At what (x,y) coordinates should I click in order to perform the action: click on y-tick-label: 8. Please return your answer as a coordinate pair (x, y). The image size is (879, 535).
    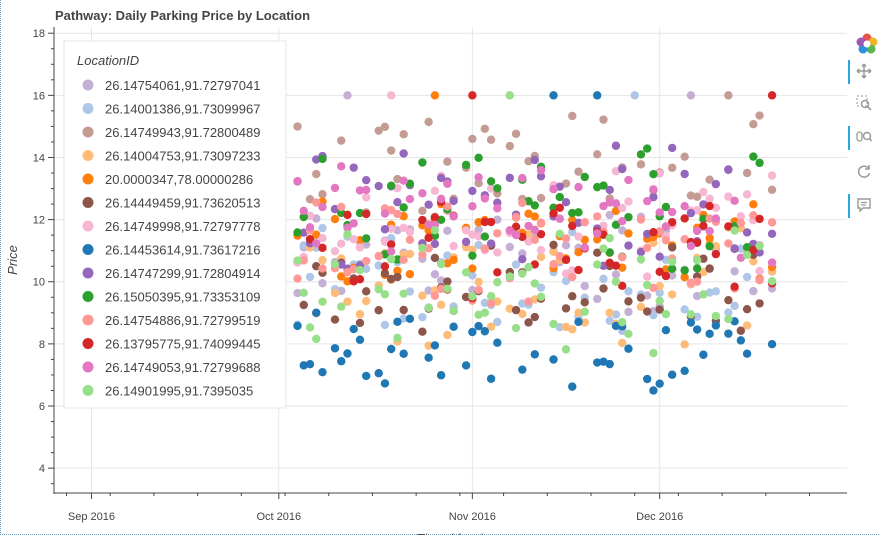
    Looking at the image, I should click on (42, 345).